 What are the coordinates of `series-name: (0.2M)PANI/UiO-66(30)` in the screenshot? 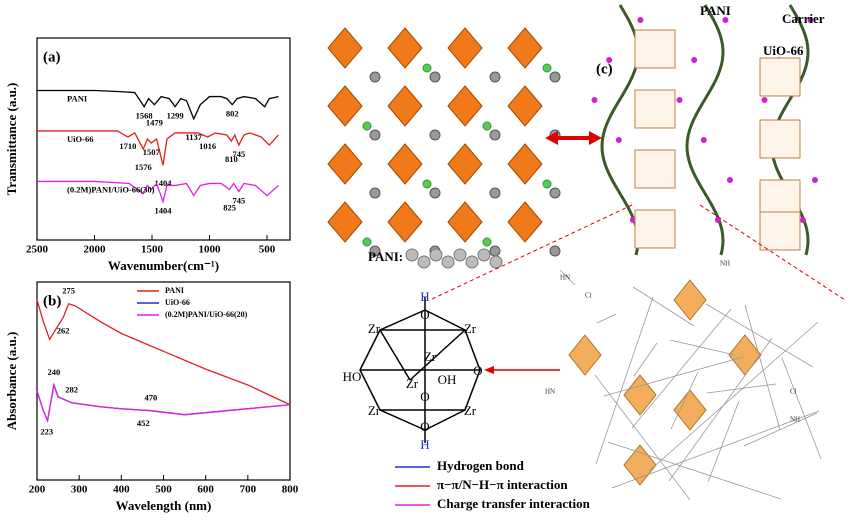 It's located at (111, 189).